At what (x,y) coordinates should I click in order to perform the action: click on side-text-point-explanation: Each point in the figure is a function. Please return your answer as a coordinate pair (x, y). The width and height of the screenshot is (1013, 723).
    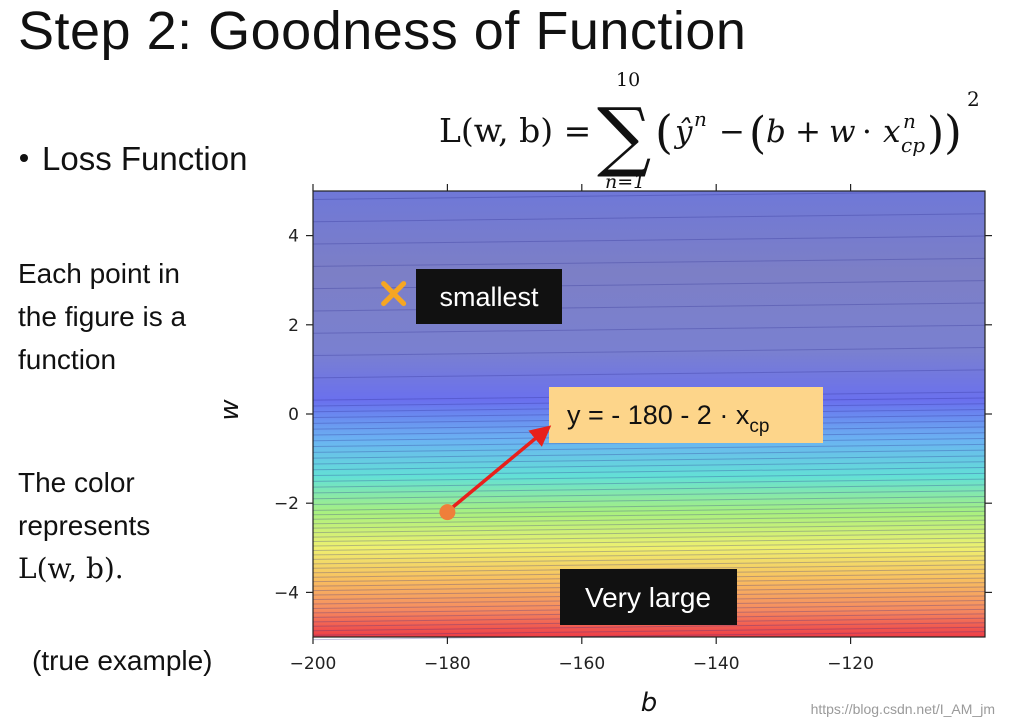
    Looking at the image, I should click on (102, 316).